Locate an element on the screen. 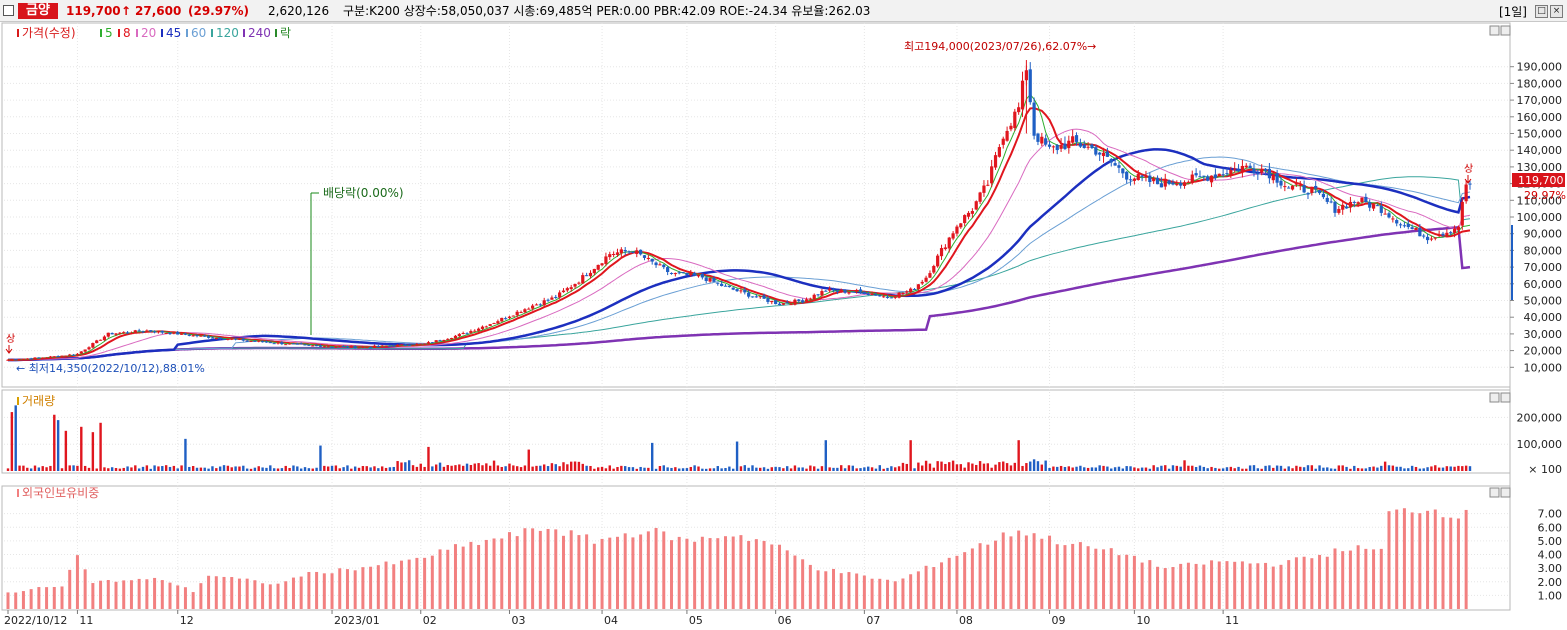  current-price: 119,700 is located at coordinates (93, 11).